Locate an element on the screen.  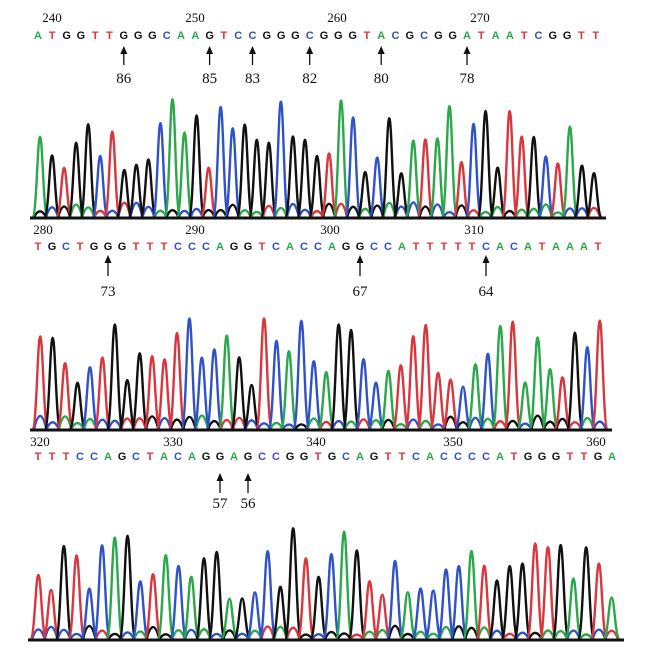
position-number-310: 310 is located at coordinates (474, 229).